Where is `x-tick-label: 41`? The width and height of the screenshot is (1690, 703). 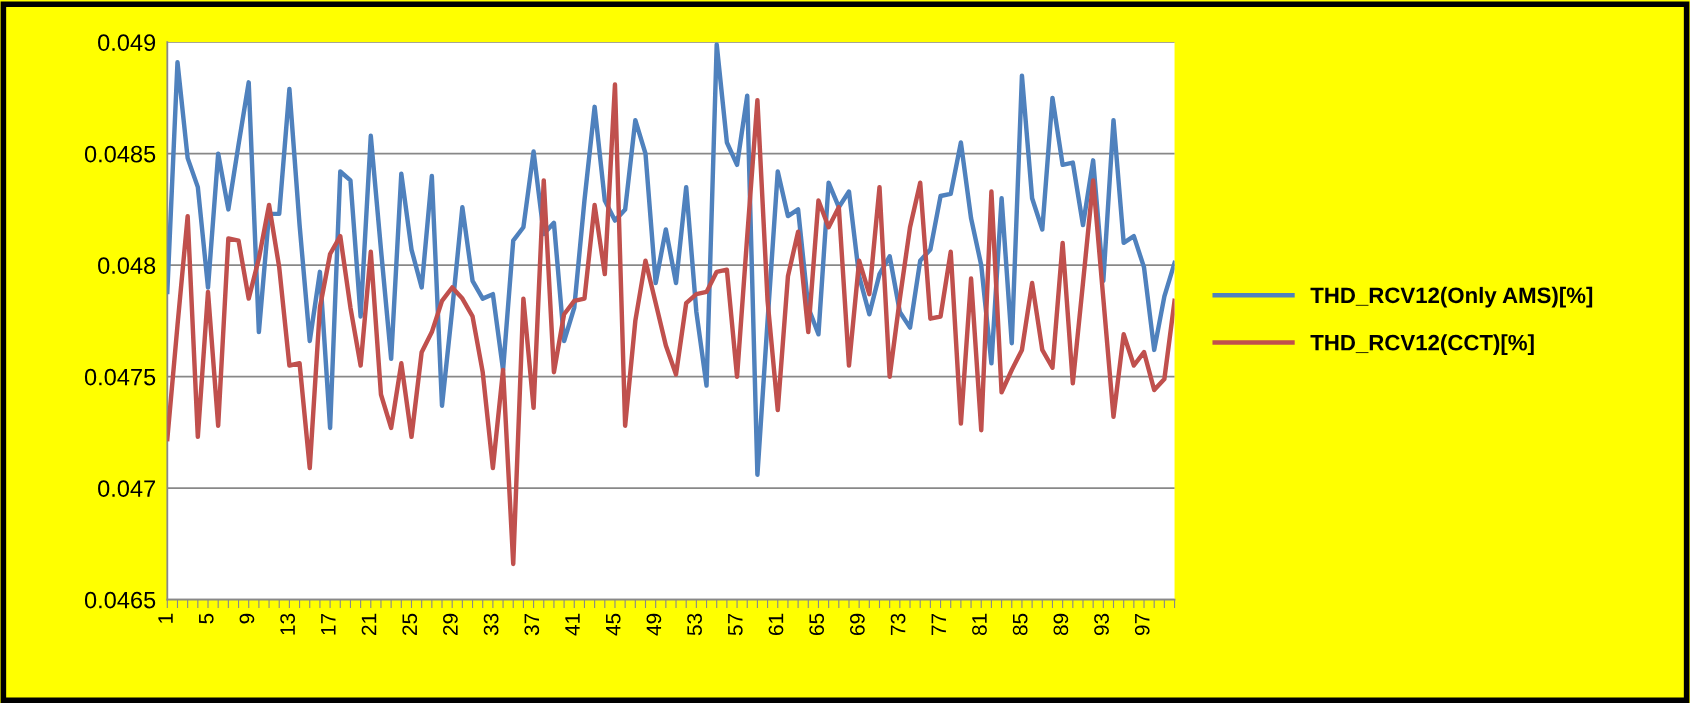
x-tick-label: 41 is located at coordinates (572, 624).